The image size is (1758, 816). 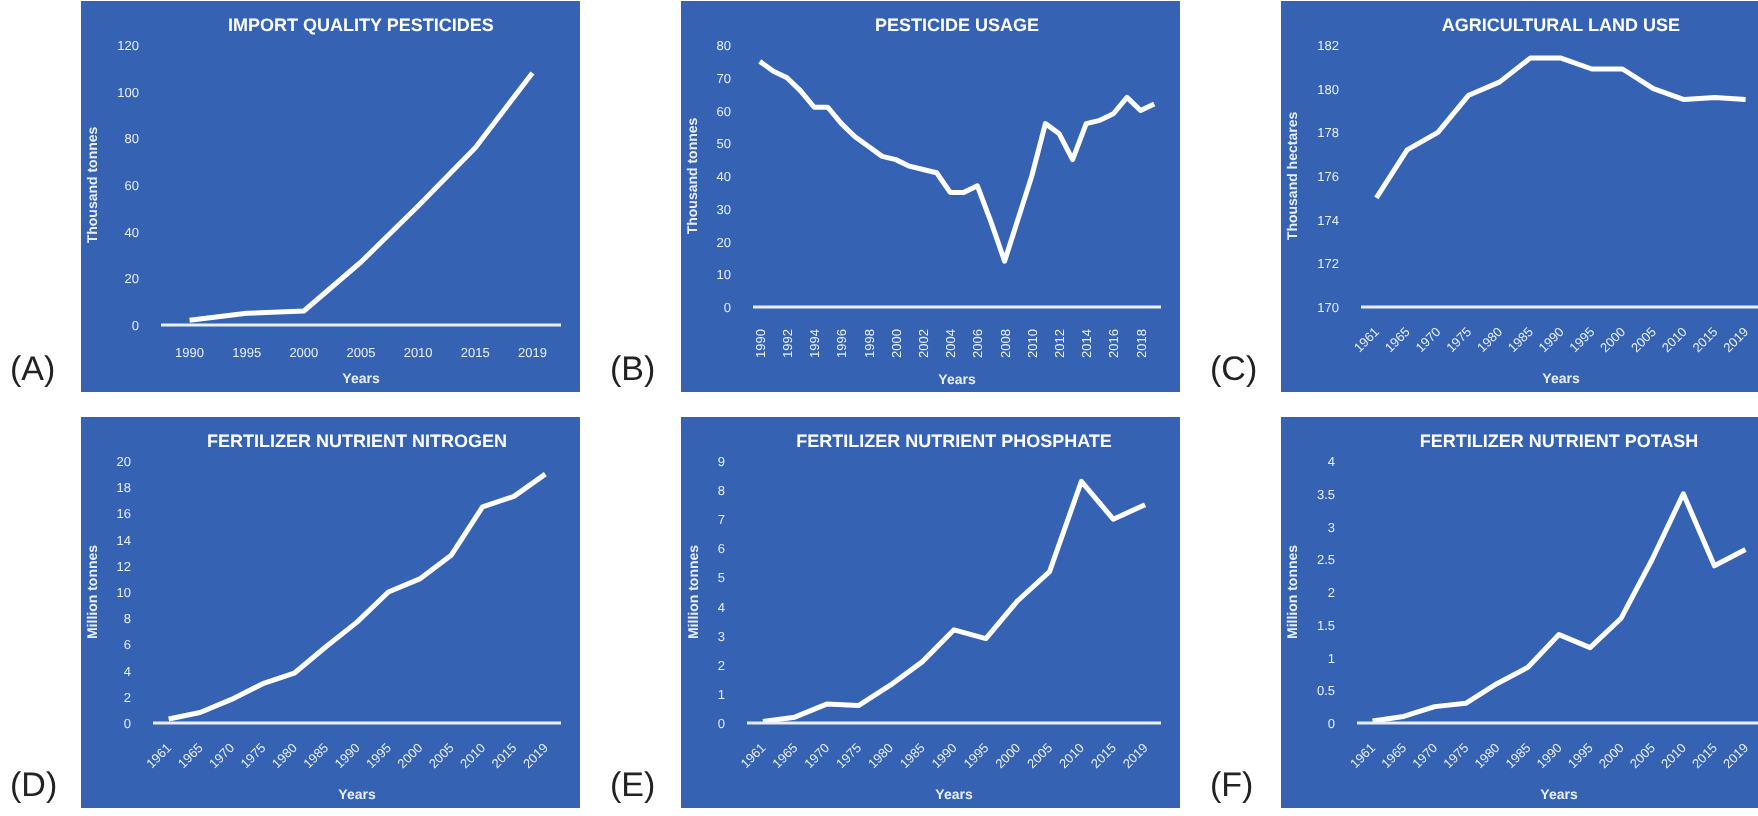 What do you see at coordinates (360, 25) in the screenshot?
I see `chart-title: IMPORT QUALITY PESTICIDES` at bounding box center [360, 25].